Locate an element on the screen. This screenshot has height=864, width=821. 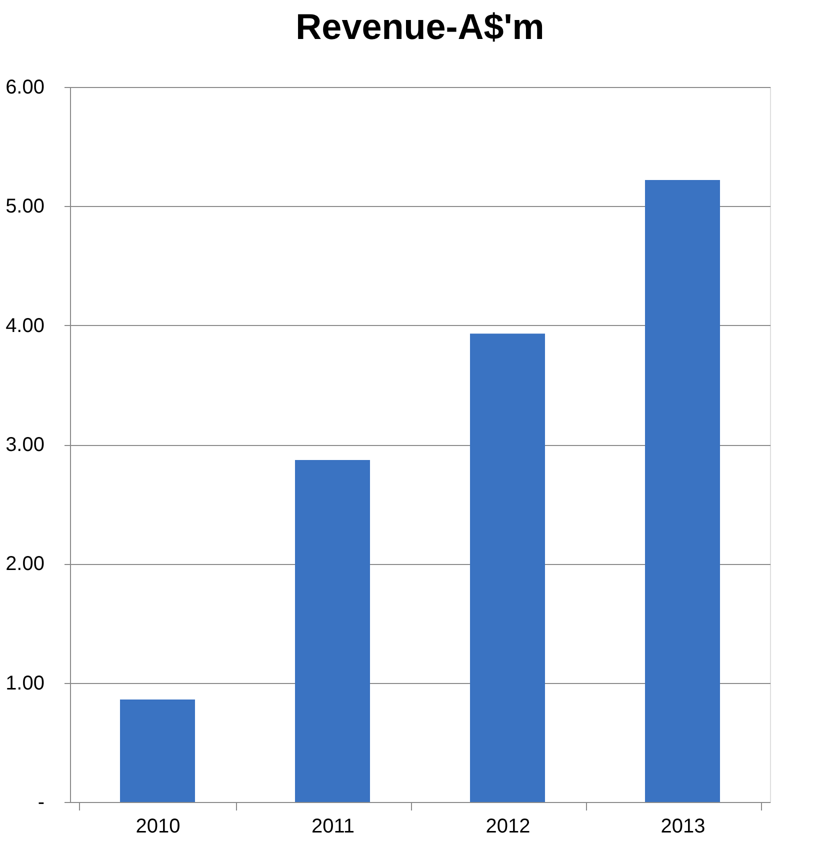
x-tick-label: 2011 is located at coordinates (333, 827).